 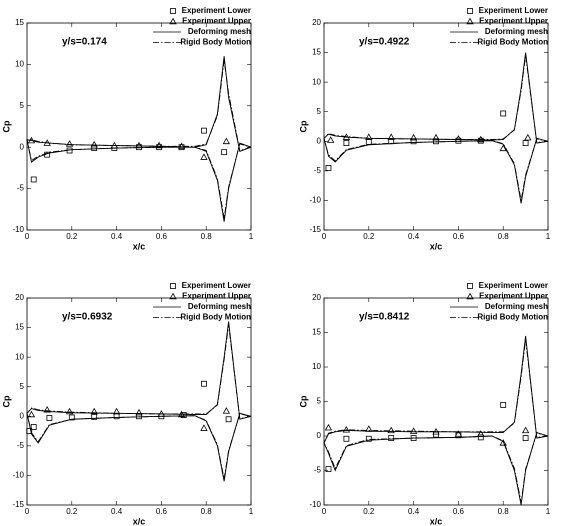 I want to click on y-tick-label: -5, so click(x=318, y=170).